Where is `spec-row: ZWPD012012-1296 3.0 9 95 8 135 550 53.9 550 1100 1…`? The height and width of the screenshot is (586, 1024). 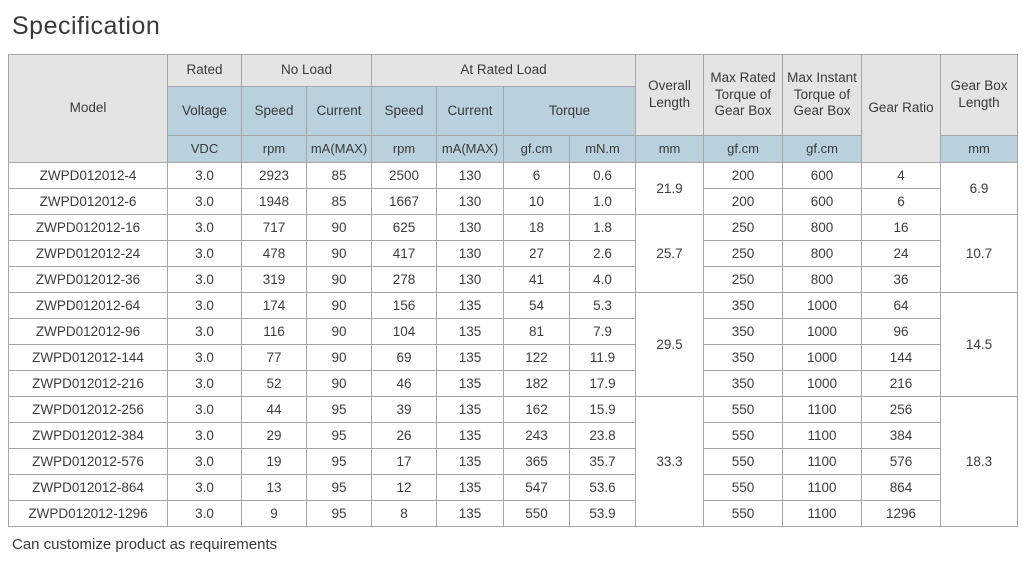 spec-row: ZWPD012012-1296 3.0 9 95 8 135 550 53.9 550 1100 1… is located at coordinates (513, 513).